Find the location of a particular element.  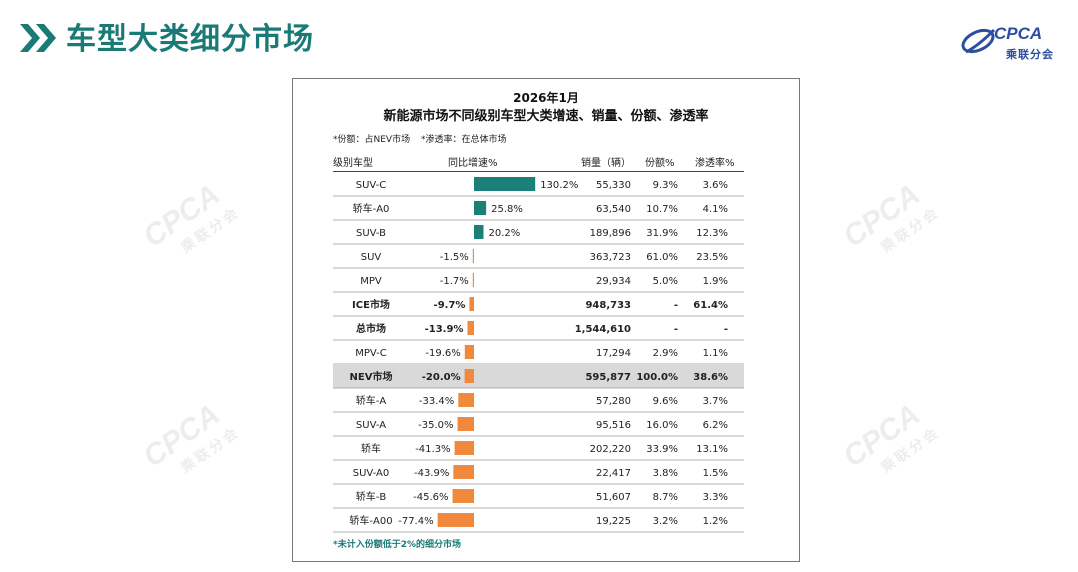

penetration-value: 3.6% is located at coordinates (715, 185).